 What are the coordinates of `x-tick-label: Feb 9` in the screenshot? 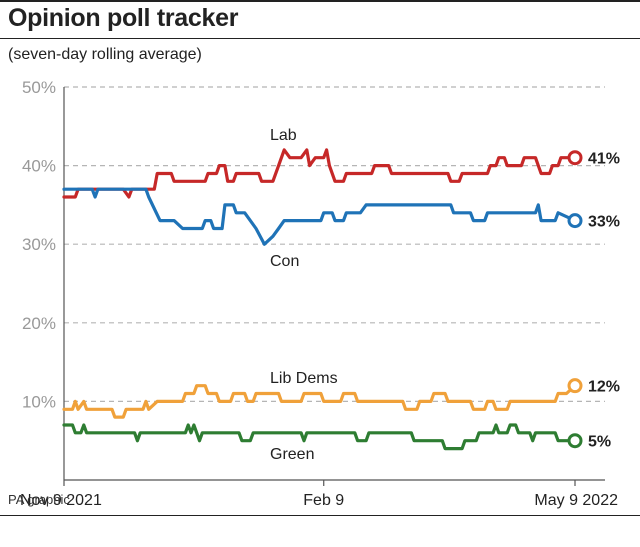 It's located at (323, 500).